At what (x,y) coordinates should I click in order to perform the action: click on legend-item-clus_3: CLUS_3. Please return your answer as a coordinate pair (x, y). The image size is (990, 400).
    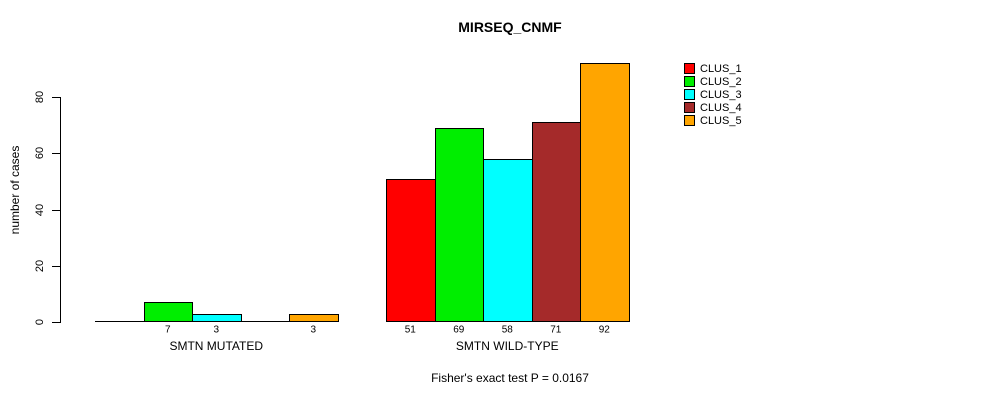
    Looking at the image, I should click on (713, 94).